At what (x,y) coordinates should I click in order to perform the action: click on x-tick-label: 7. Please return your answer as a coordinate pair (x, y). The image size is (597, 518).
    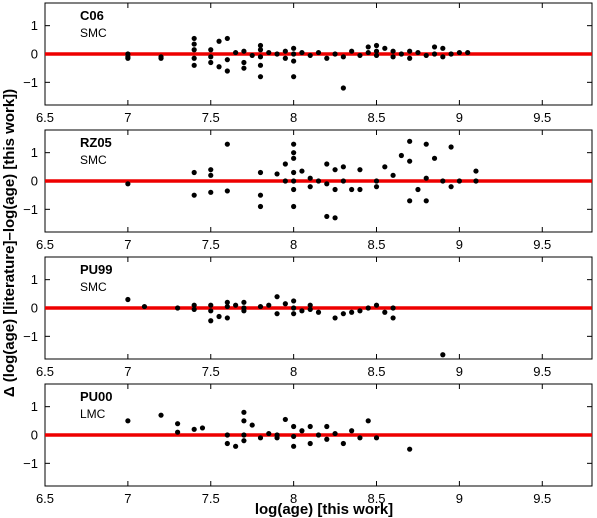
    Looking at the image, I should click on (127, 371).